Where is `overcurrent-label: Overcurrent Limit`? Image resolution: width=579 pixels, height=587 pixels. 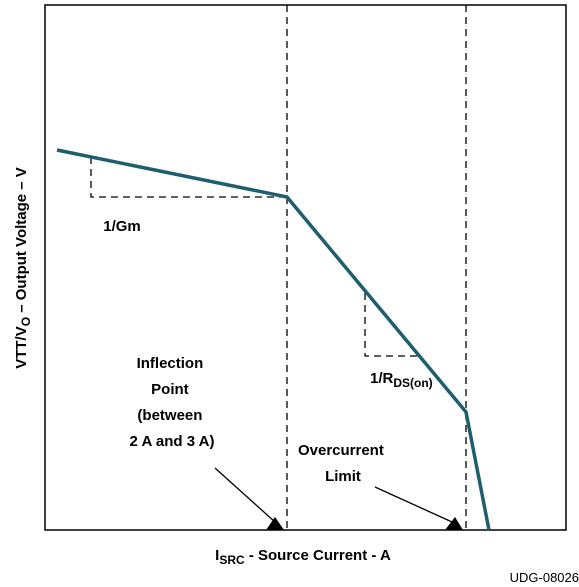
overcurrent-label: Overcurrent Limit is located at coordinates (343, 463).